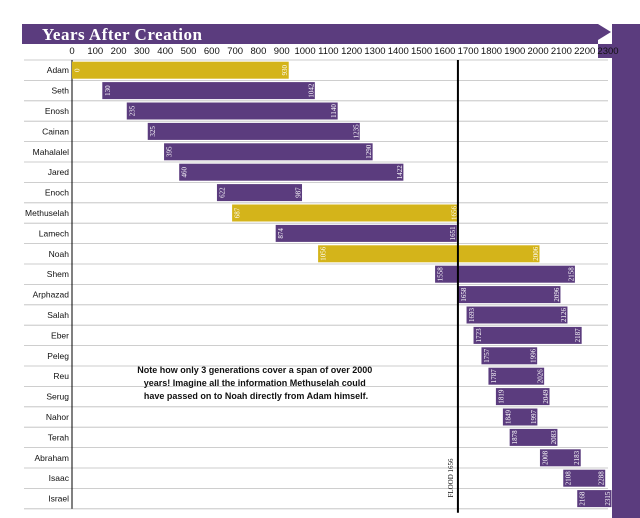 The height and width of the screenshot is (518, 640). Describe the element at coordinates (515, 437) in the screenshot. I see `bar-start-label: 1878` at that location.